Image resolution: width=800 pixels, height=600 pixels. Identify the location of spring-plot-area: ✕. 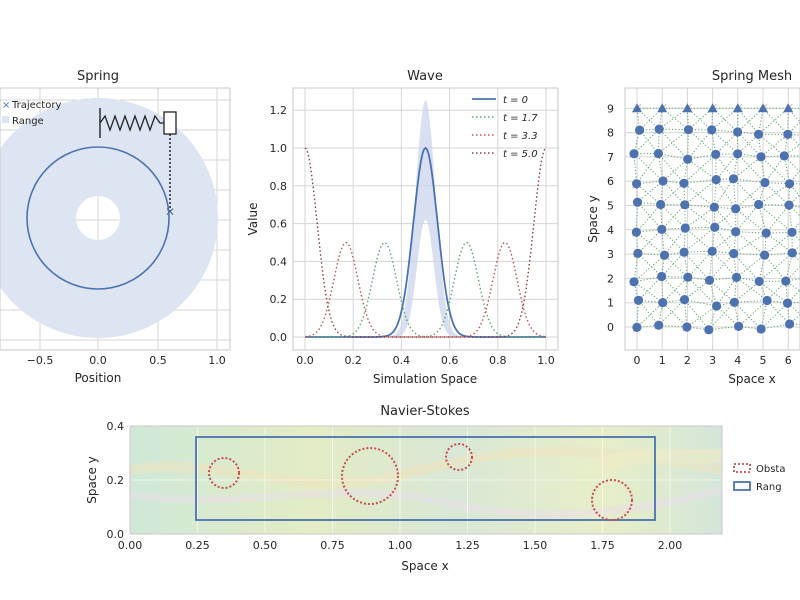
(115, 219).